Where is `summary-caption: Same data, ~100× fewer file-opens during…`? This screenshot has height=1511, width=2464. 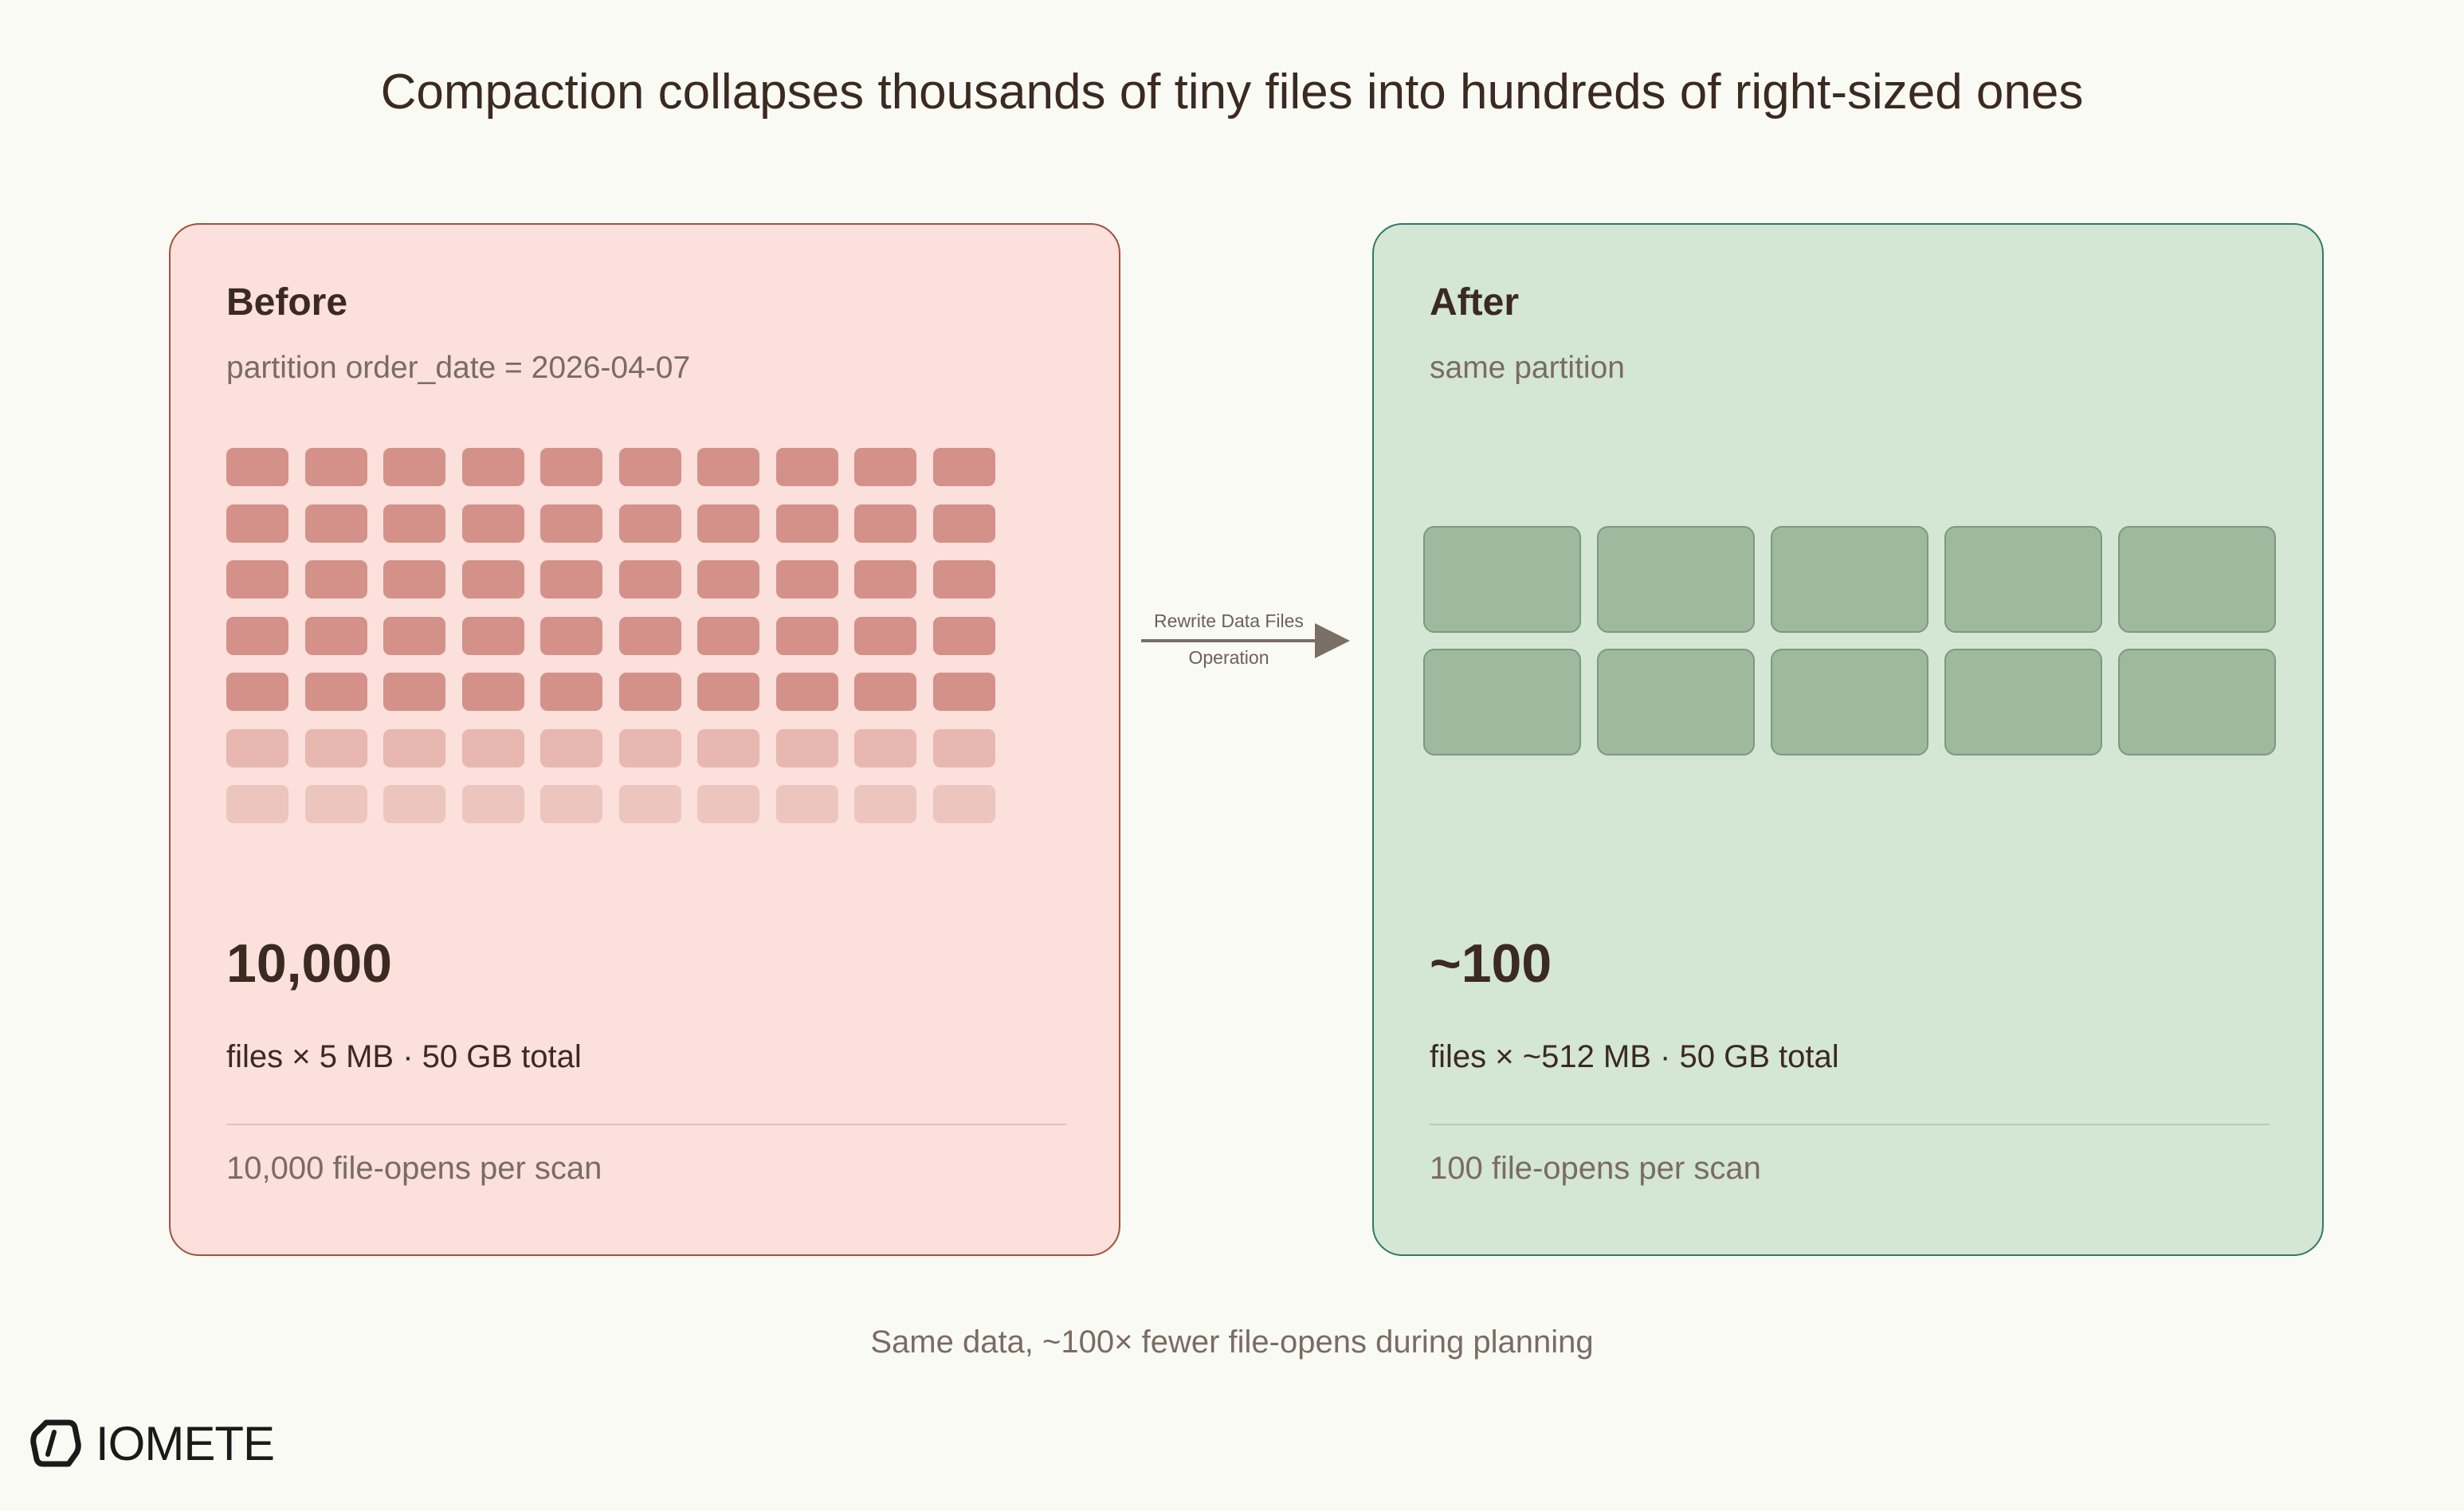 summary-caption: Same data, ~100× fewer file-opens during… is located at coordinates (1232, 1342).